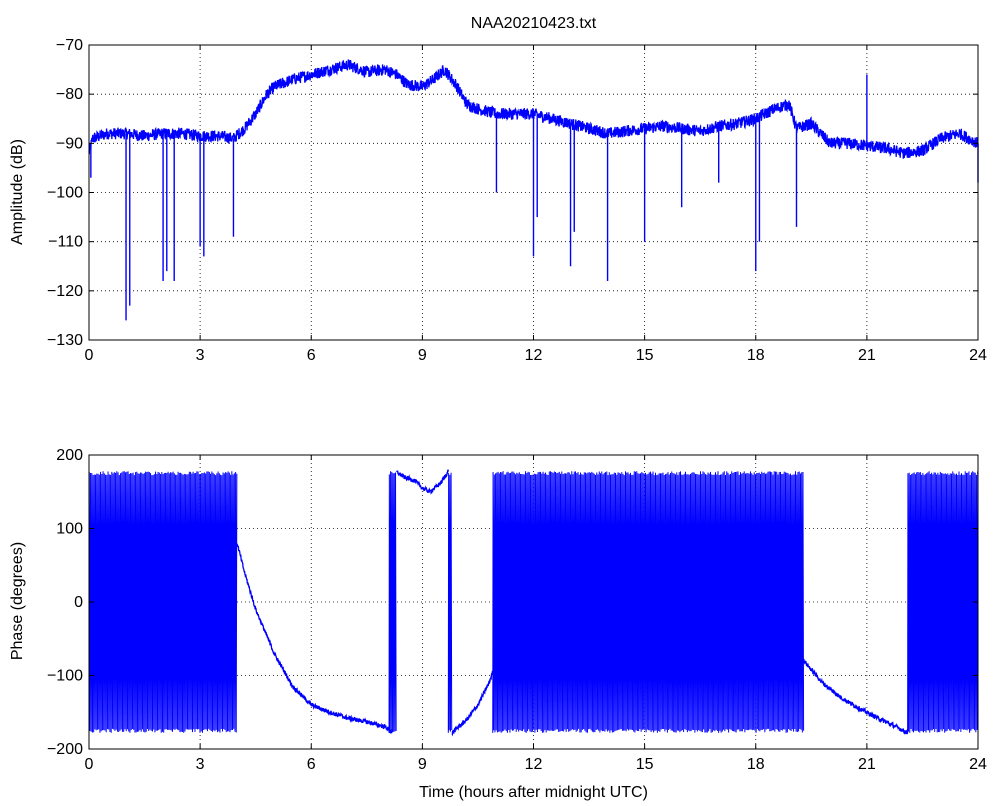 The height and width of the screenshot is (806, 998). I want to click on x-axis-label: Time (hours after midnight UTC), so click(533, 792).